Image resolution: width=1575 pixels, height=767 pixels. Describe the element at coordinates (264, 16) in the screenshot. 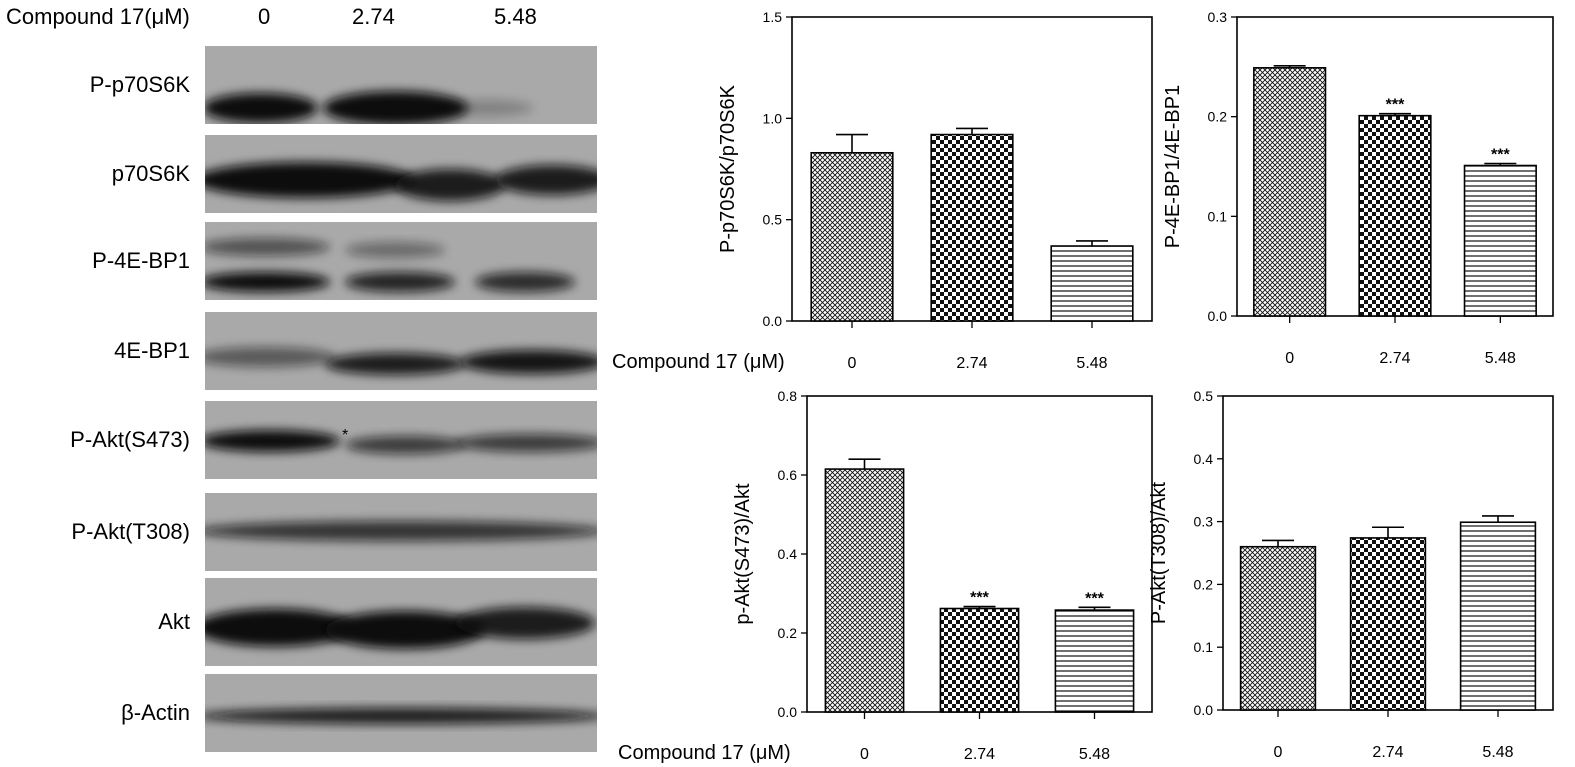

I see `blot-lane-label: 0` at that location.